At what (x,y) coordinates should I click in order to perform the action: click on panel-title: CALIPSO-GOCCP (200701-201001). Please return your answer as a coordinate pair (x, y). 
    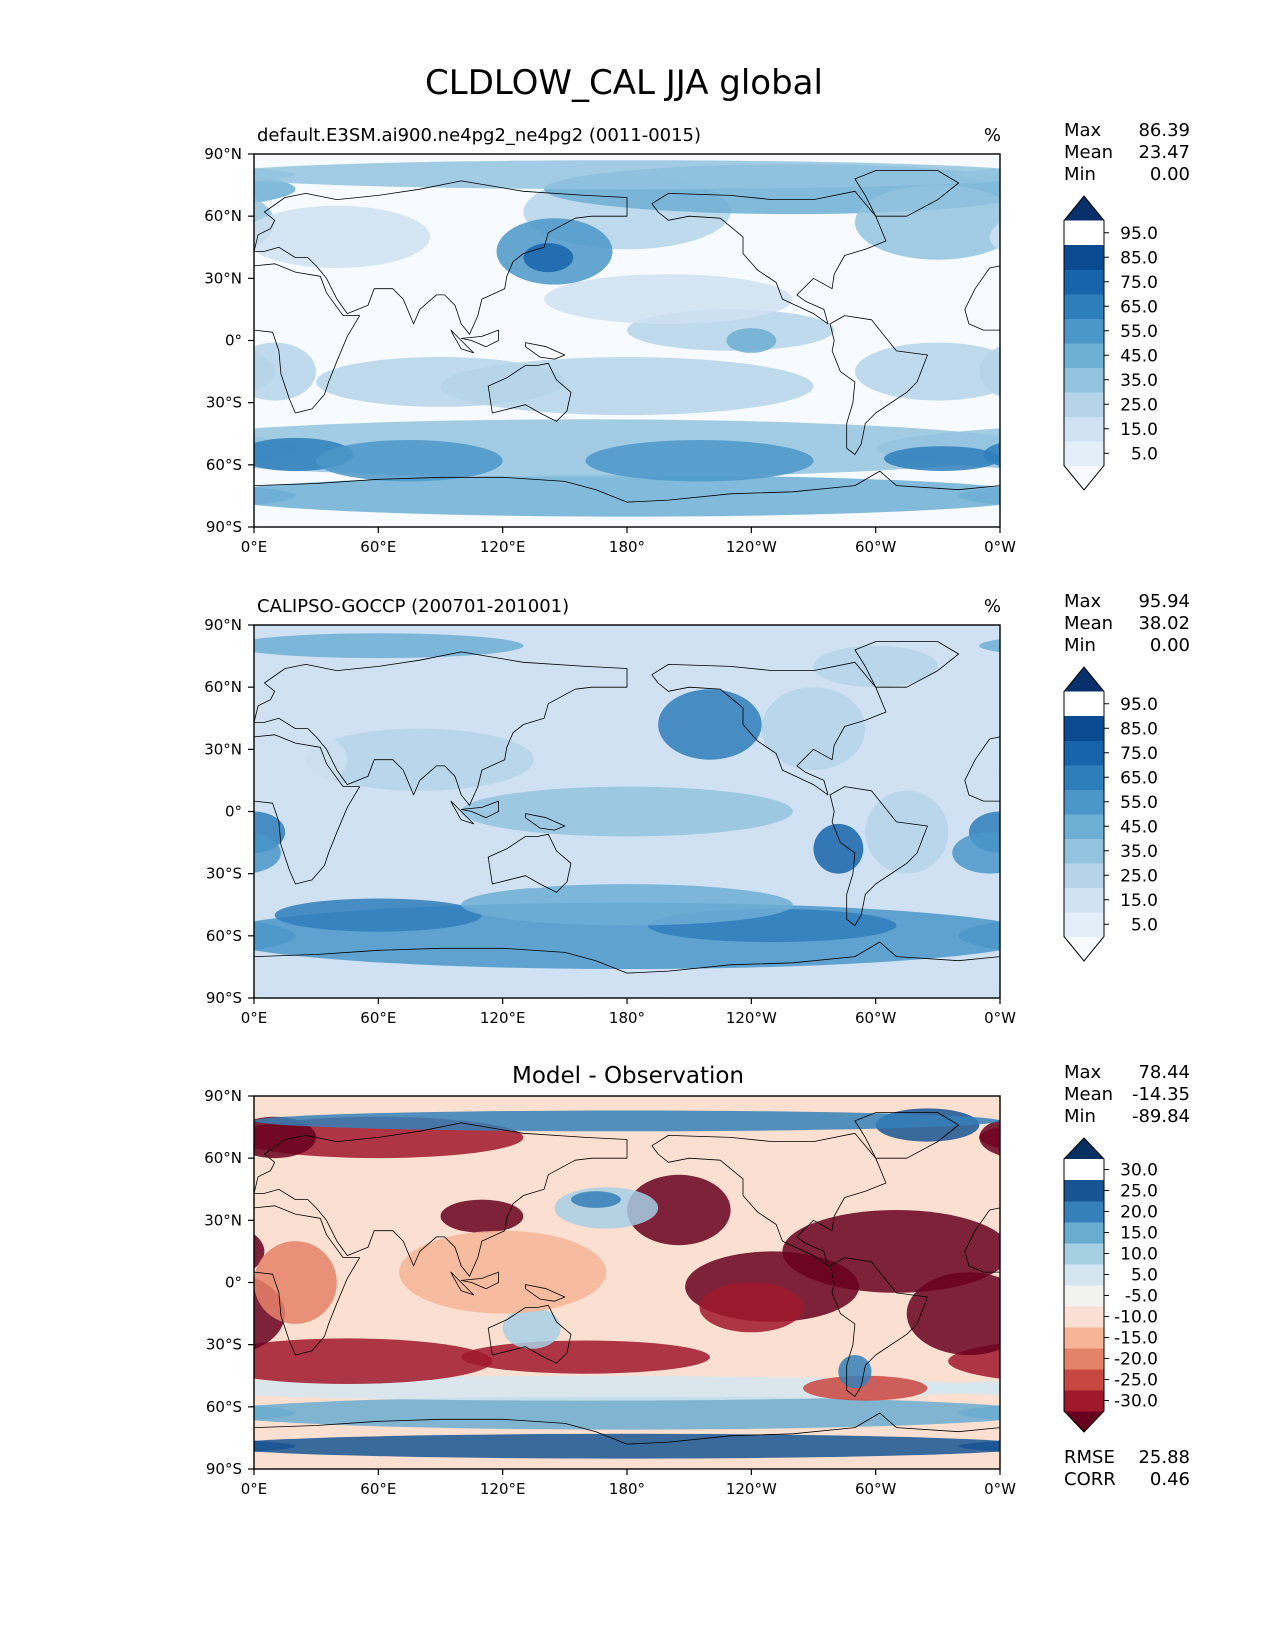
    Looking at the image, I should click on (413, 606).